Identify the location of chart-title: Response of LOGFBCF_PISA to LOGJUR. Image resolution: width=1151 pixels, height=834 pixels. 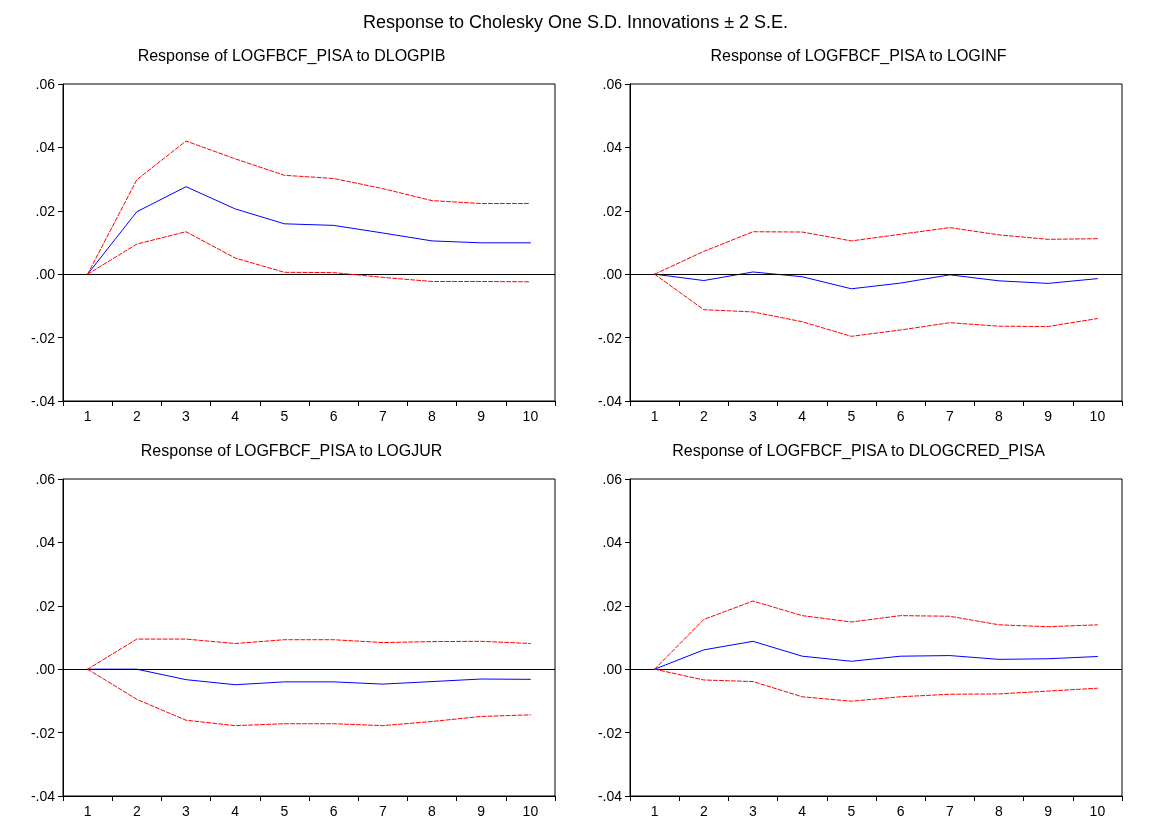
(291, 450).